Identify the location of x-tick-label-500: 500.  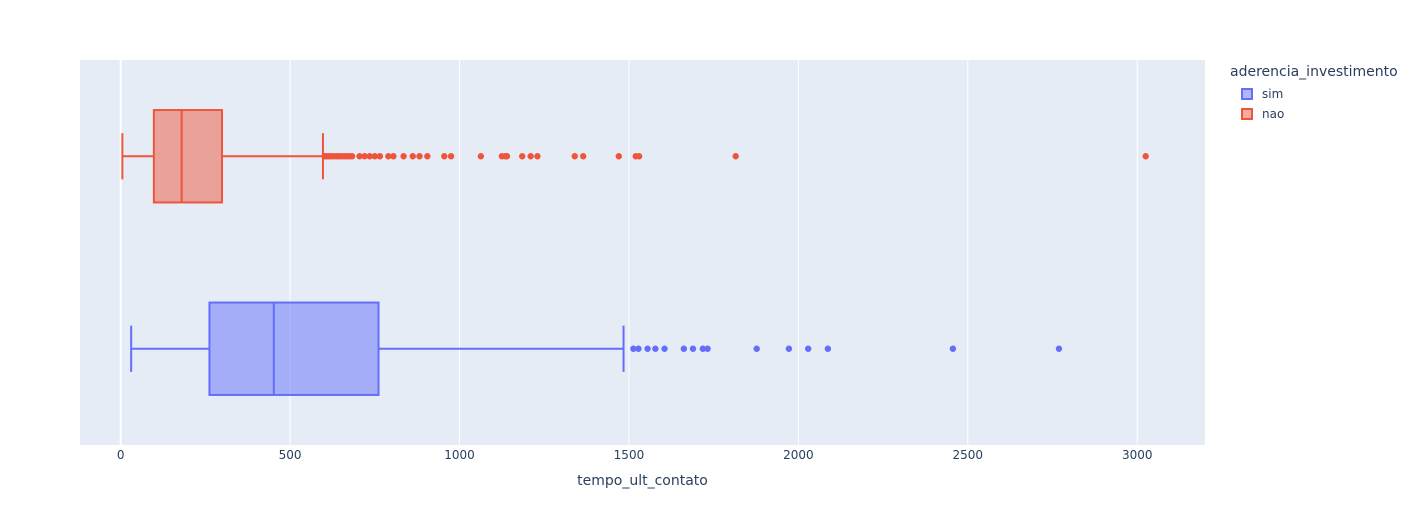
(290, 455).